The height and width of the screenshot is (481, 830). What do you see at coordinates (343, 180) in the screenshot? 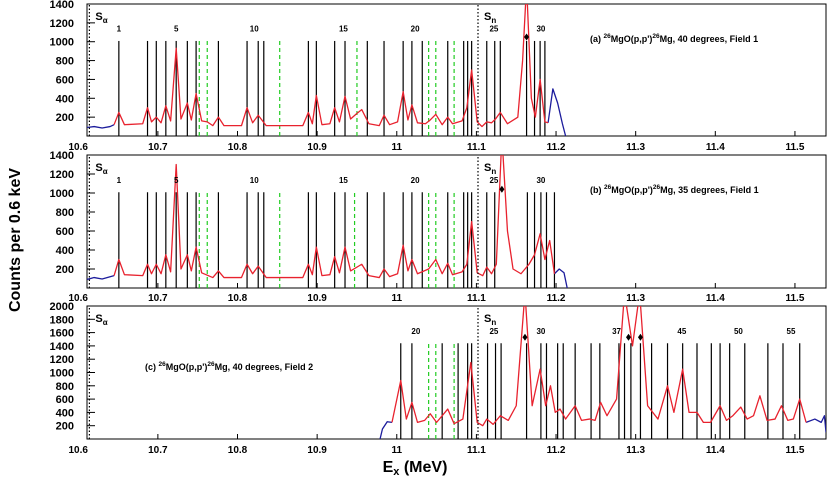
I see `state-label: 15` at bounding box center [343, 180].